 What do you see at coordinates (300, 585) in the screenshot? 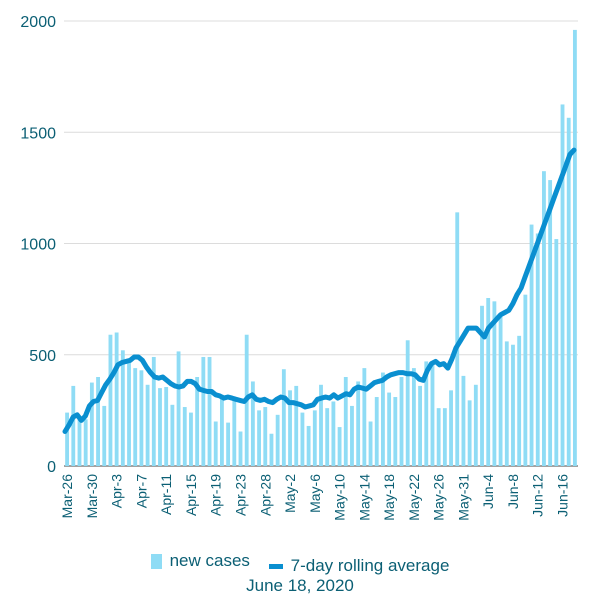
I see `chart-subtitle: June 18, 2020` at bounding box center [300, 585].